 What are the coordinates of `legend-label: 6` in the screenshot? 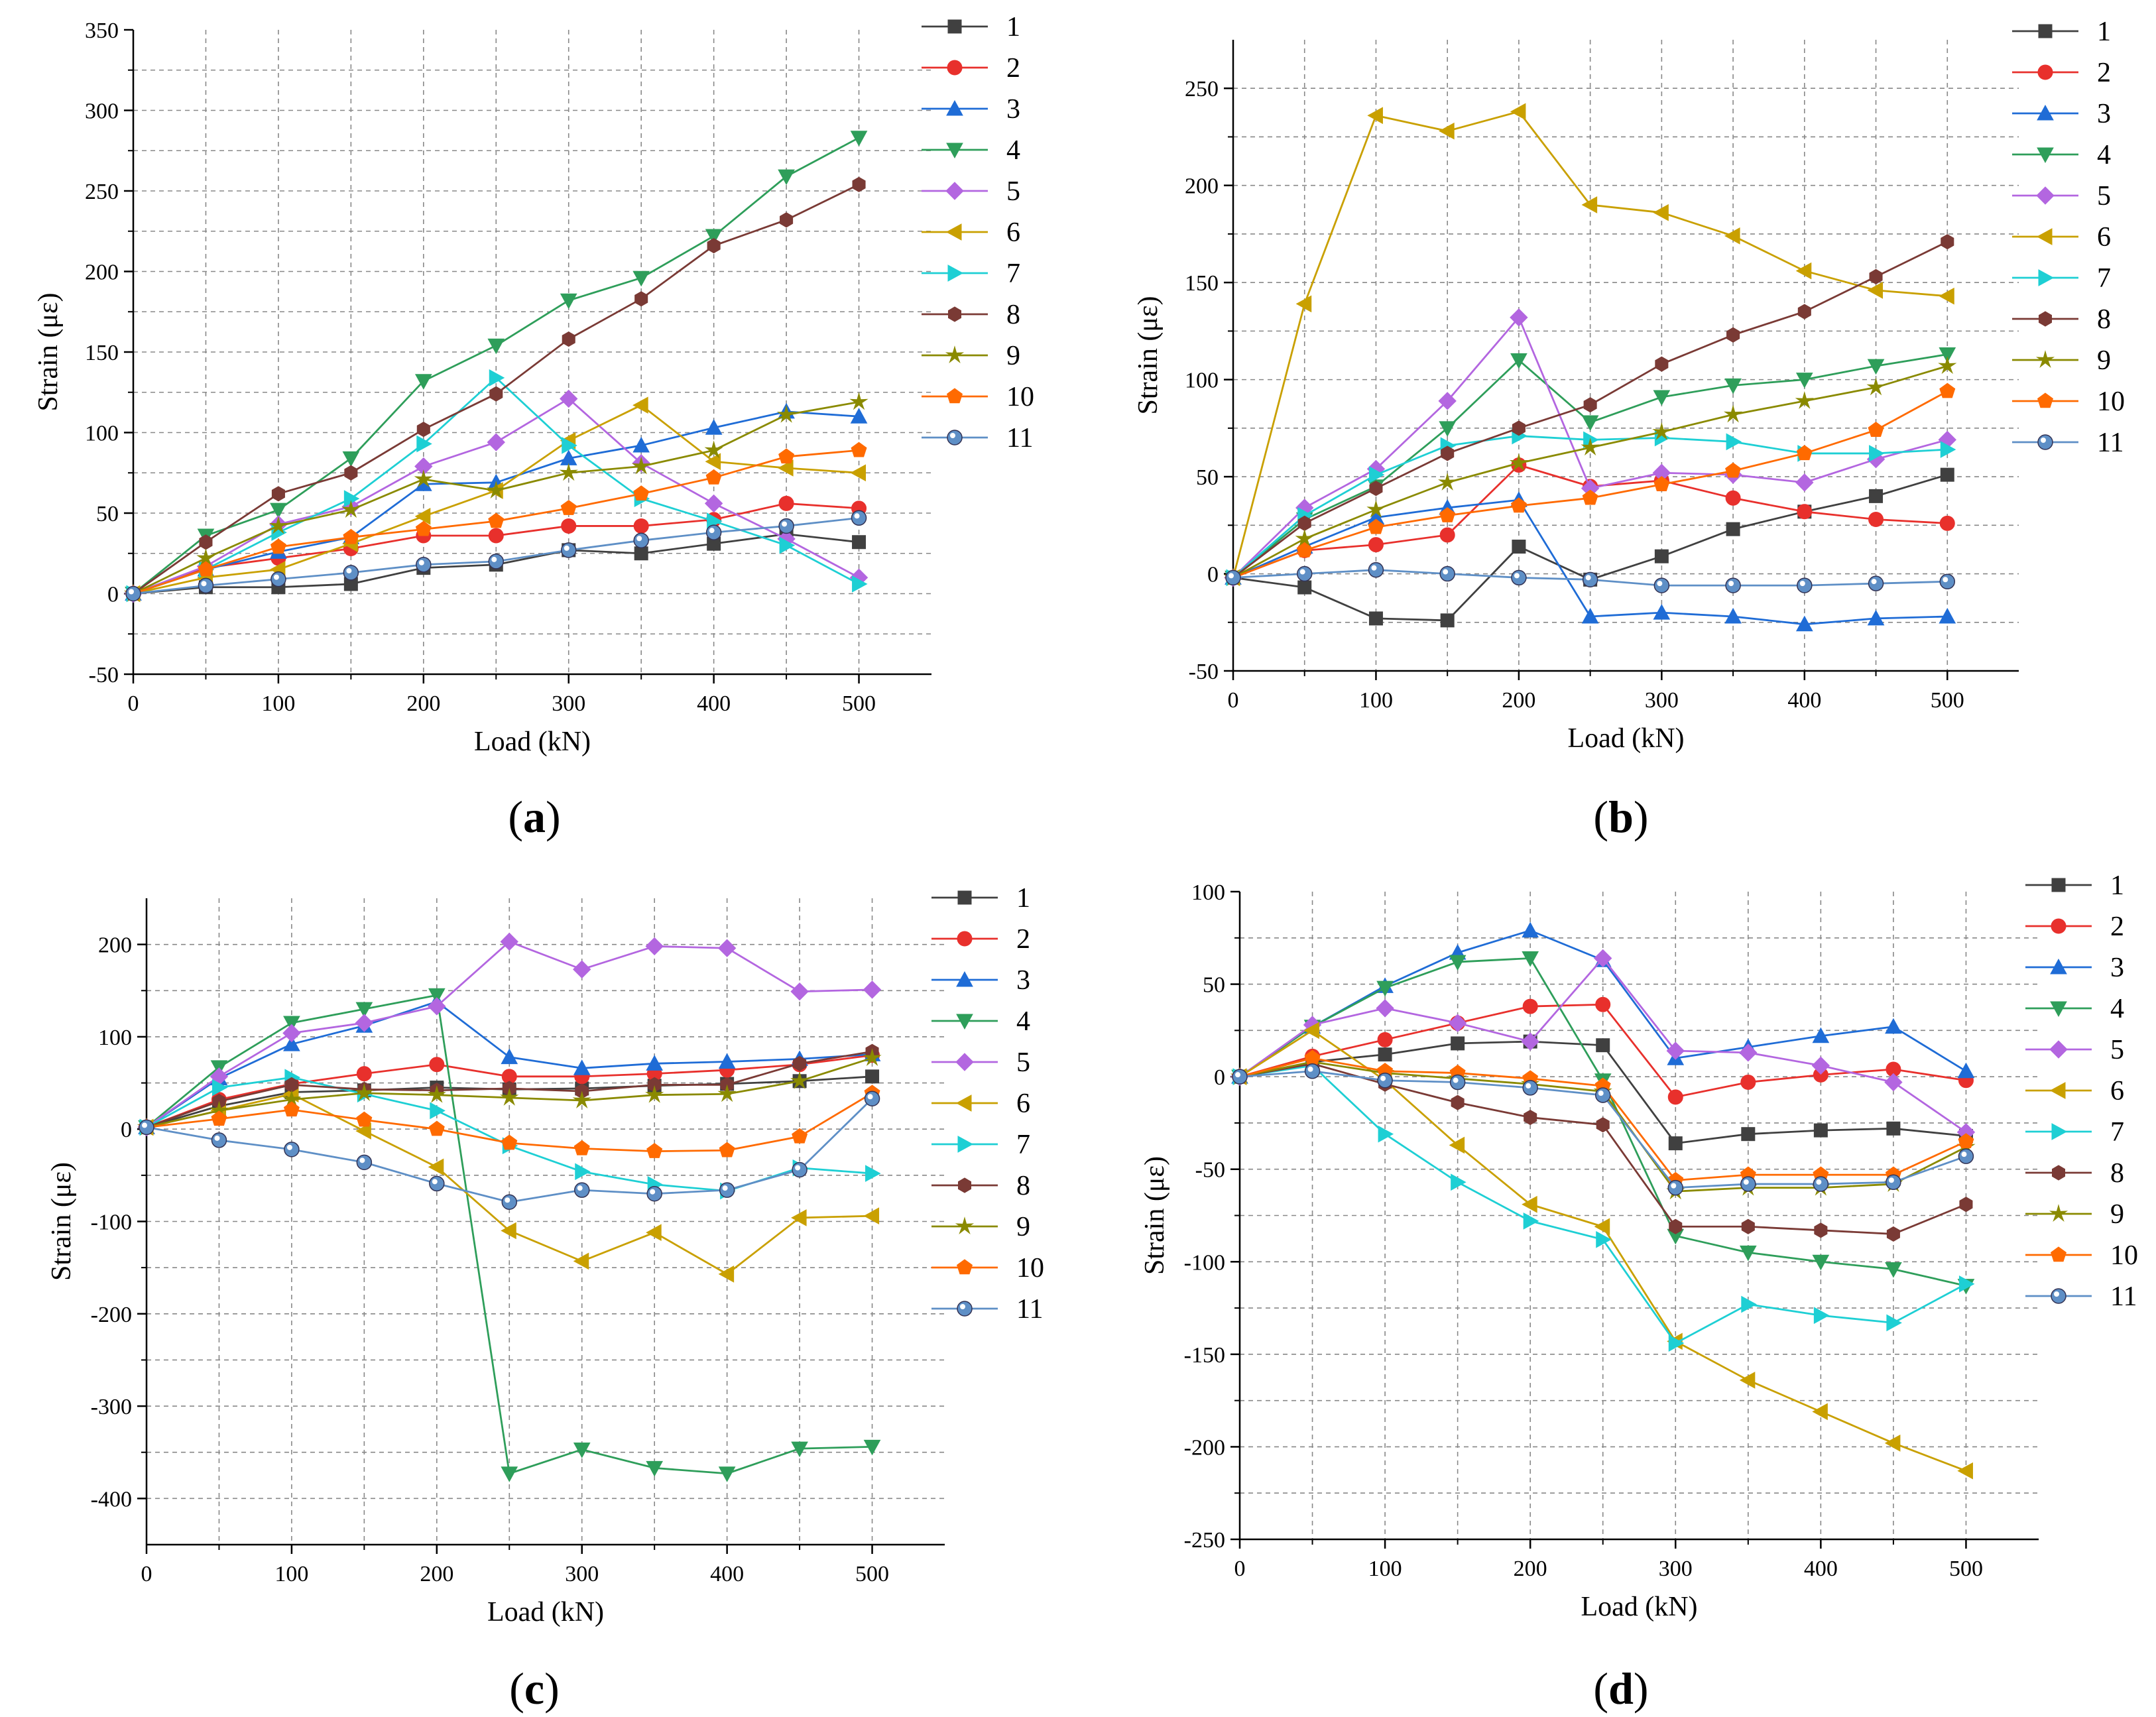 It's located at (1023, 1104).